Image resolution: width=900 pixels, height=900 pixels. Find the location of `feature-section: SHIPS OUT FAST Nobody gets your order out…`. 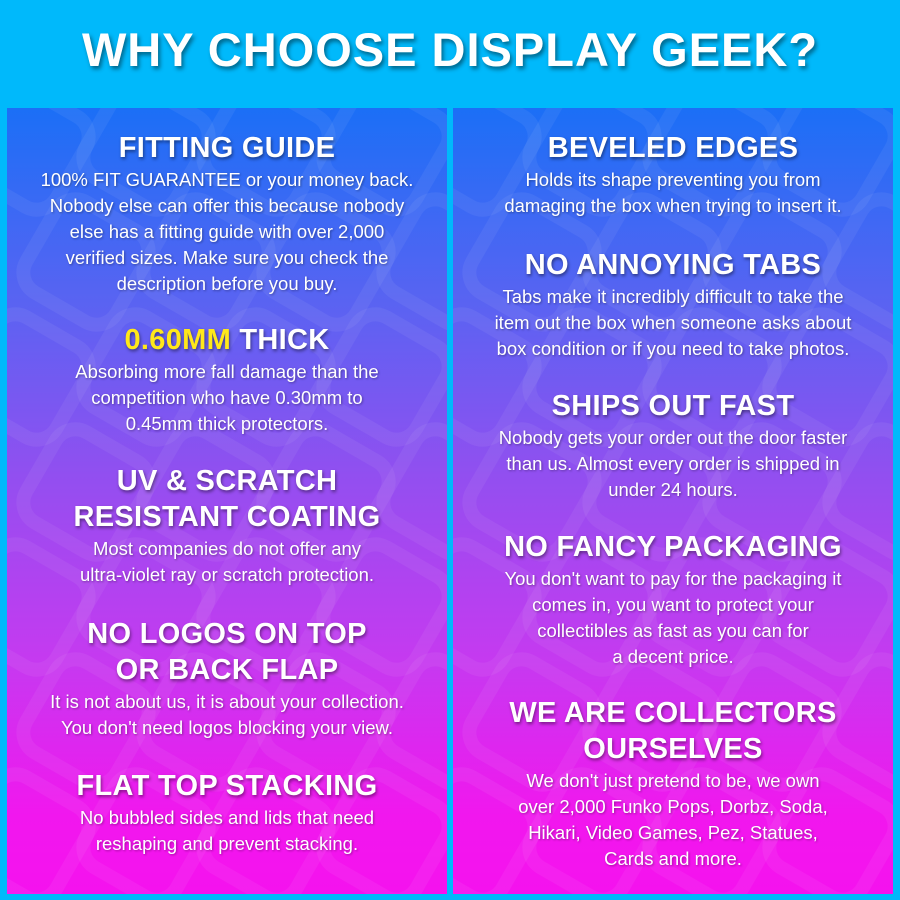

feature-section: SHIPS OUT FAST Nobody gets your order out… is located at coordinates (673, 445).